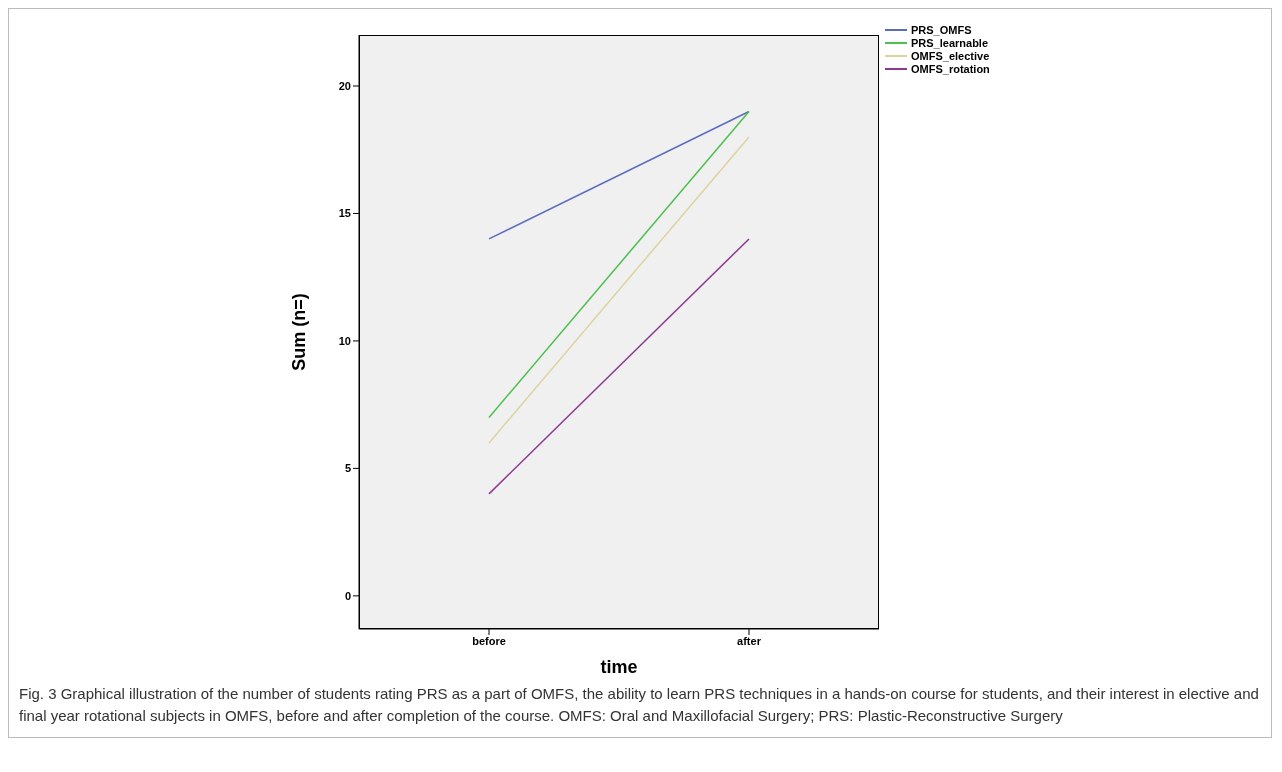  Describe the element at coordinates (941, 29) in the screenshot. I see `legend-label: PRS_OMFS` at that location.